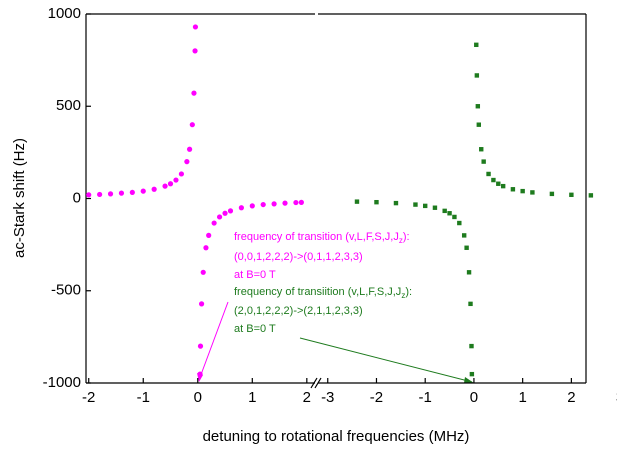 This screenshot has height=451, width=617. What do you see at coordinates (19, 198) in the screenshot?
I see `y-axis-label: ac-Stark shift (Hz)` at bounding box center [19, 198].